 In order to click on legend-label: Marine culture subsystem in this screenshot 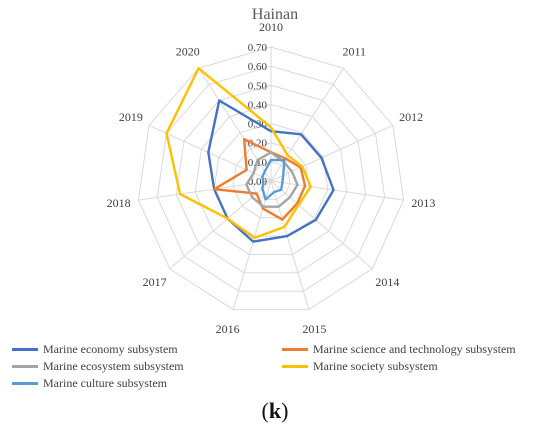, I will do `click(105, 383)`.